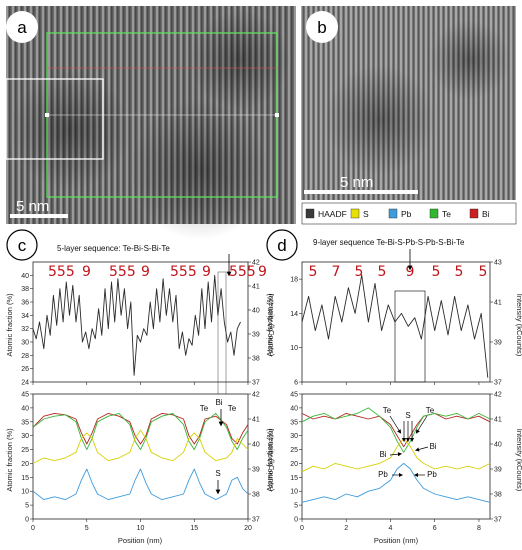  I want to click on d-bottom-ytick-right-label: 41, so click(498, 420).